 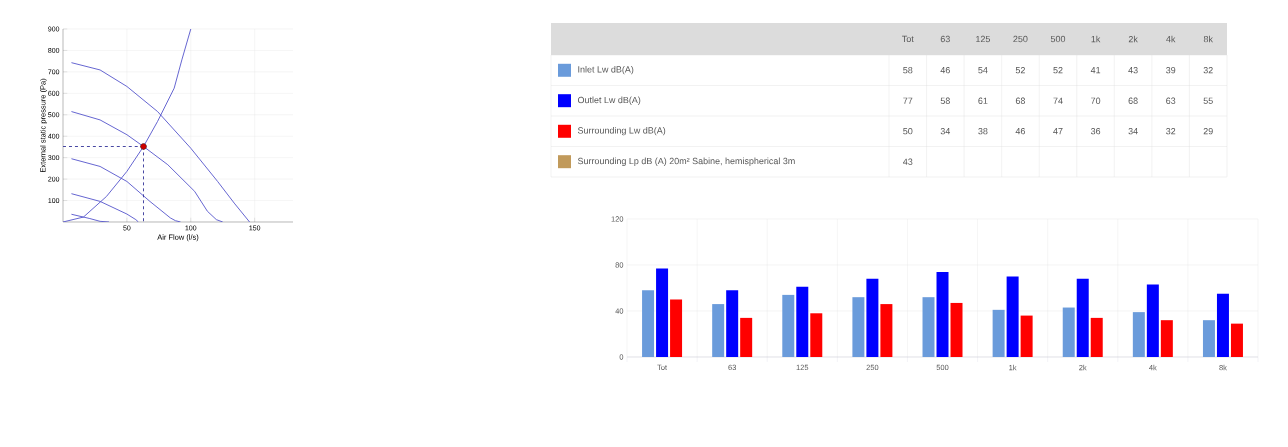 I want to click on category-label: 2k, so click(x=1133, y=39).